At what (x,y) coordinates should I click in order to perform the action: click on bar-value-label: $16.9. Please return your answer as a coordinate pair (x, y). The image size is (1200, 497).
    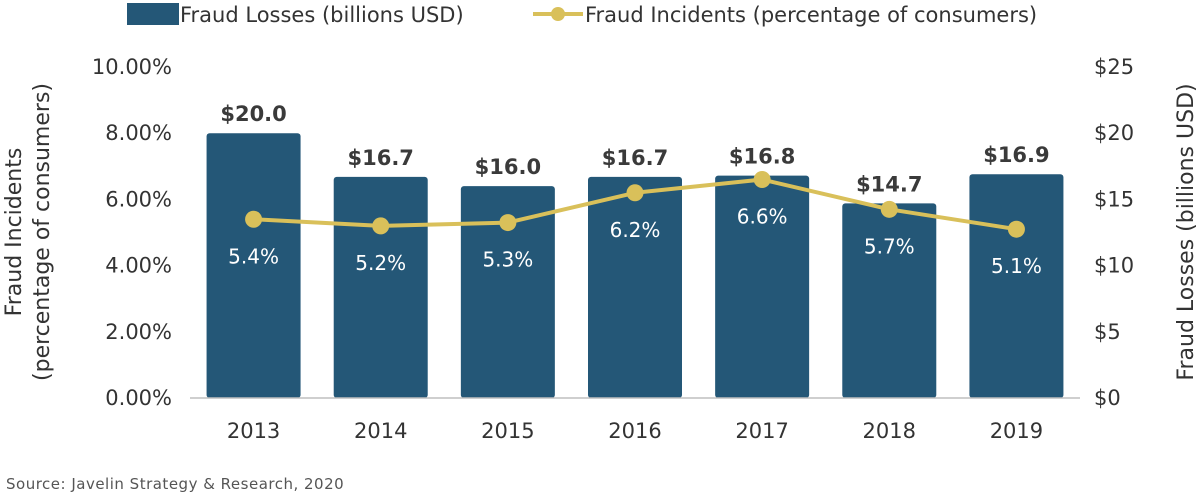
    Looking at the image, I should click on (1016, 155).